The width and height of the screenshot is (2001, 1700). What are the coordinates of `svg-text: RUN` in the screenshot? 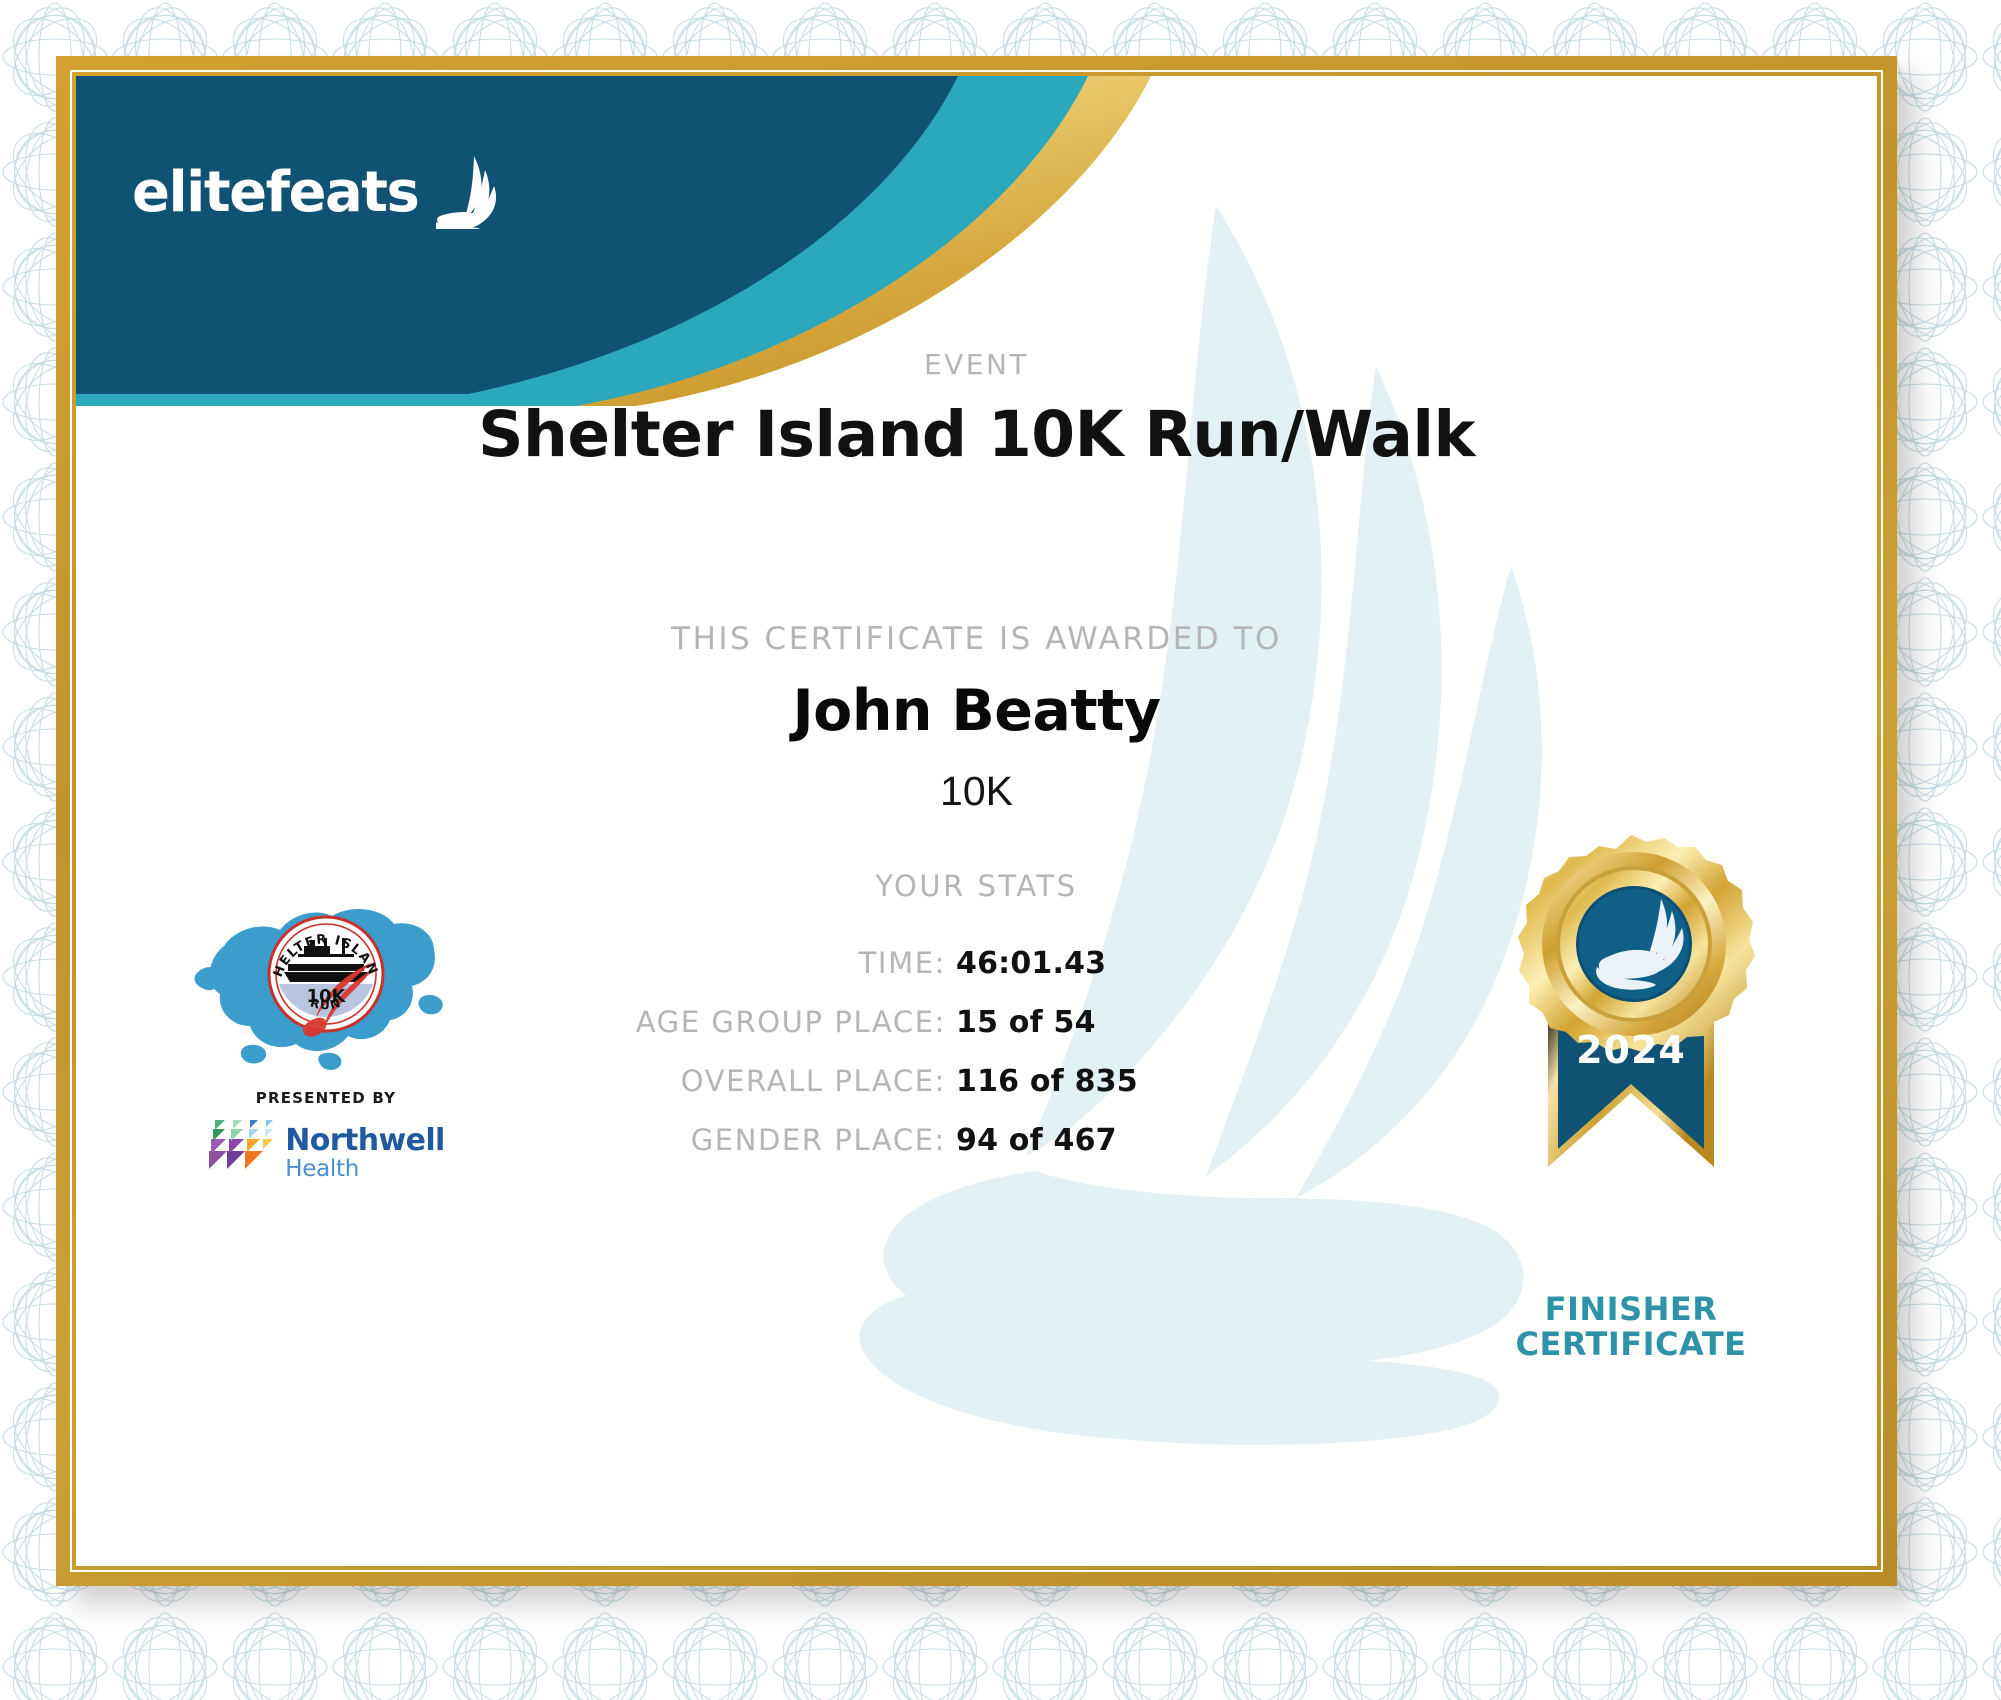 It's located at (326, 1004).